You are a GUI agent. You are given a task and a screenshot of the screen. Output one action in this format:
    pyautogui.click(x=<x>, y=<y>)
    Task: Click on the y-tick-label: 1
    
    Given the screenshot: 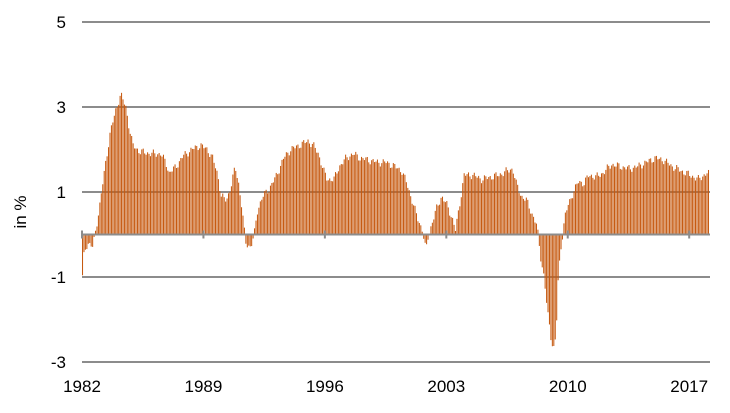 What is the action you would take?
    pyautogui.click(x=61, y=192)
    